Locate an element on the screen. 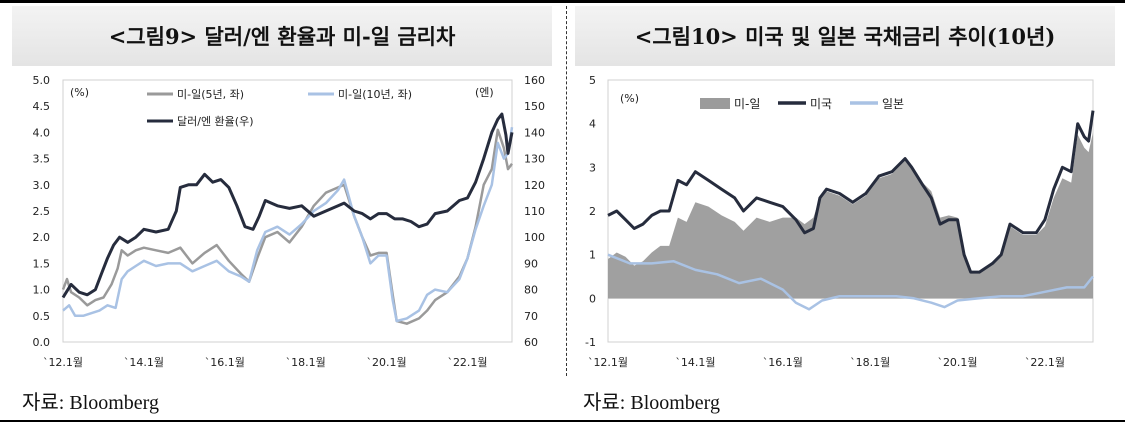 The width and height of the screenshot is (1125, 426). y-axis-tick-label: -1 is located at coordinates (590, 342).